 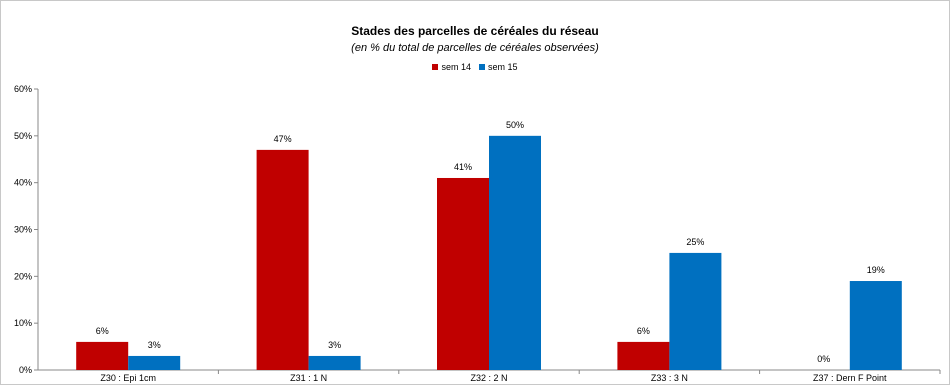 I want to click on x-tick-label: Z32 : 2 N, so click(x=488, y=378).